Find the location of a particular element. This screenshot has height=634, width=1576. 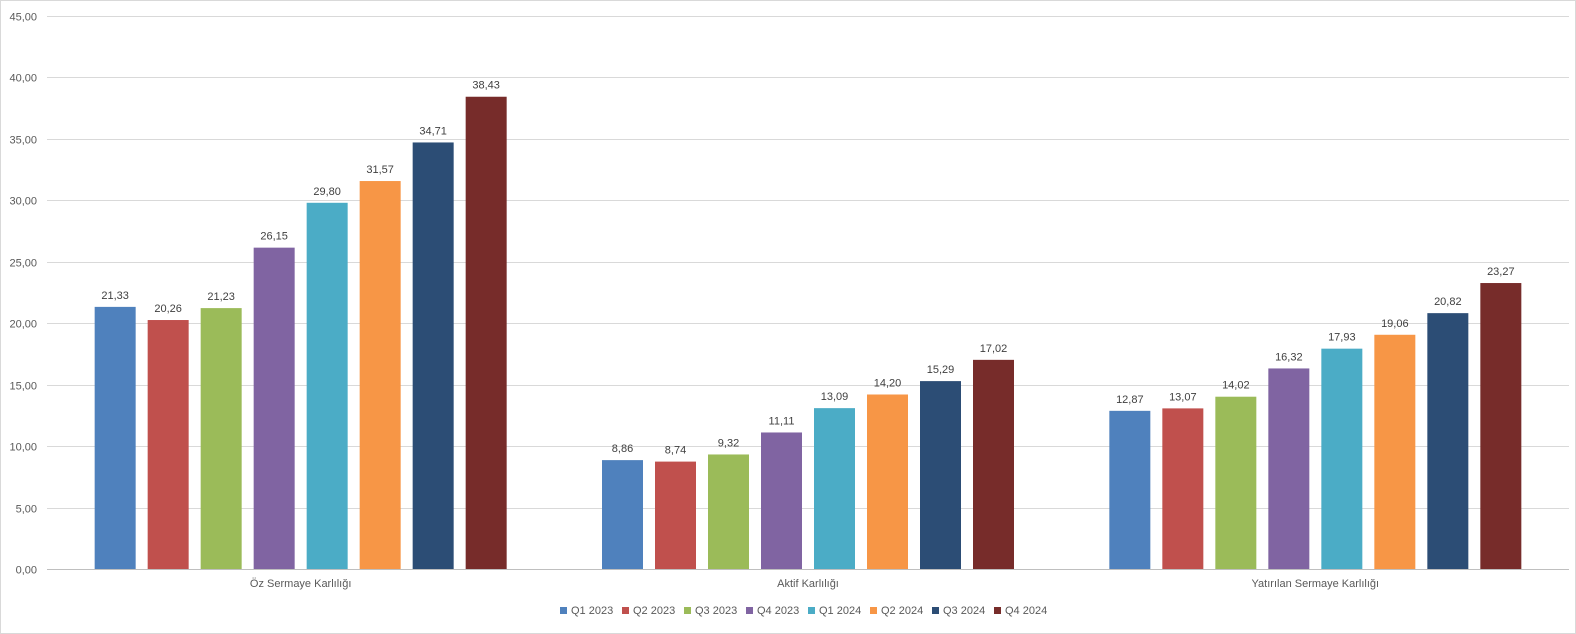

legend-item: Q3 2024 is located at coordinates (958, 611).